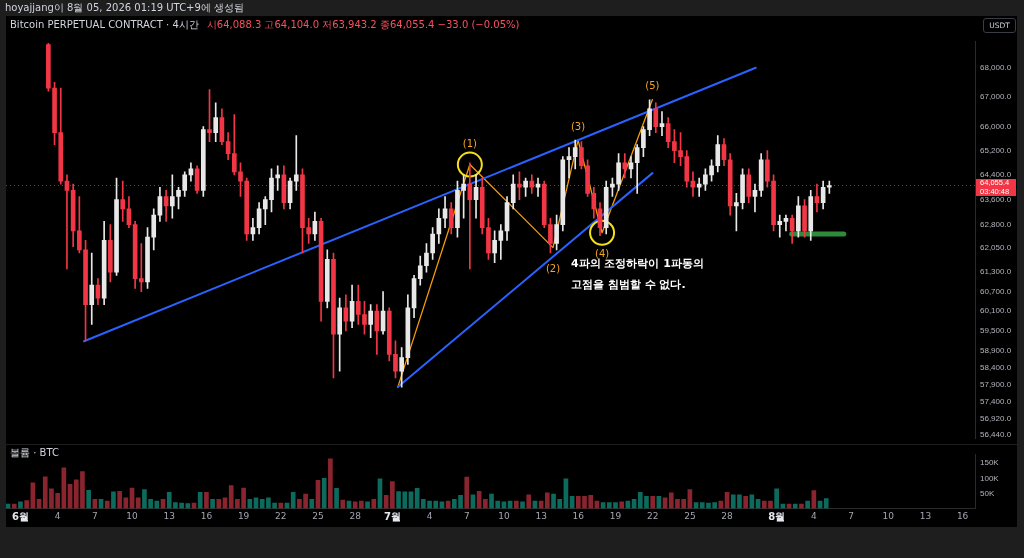 The image size is (1024, 558). I want to click on y-tick-label: 60,100.0, so click(996, 311).